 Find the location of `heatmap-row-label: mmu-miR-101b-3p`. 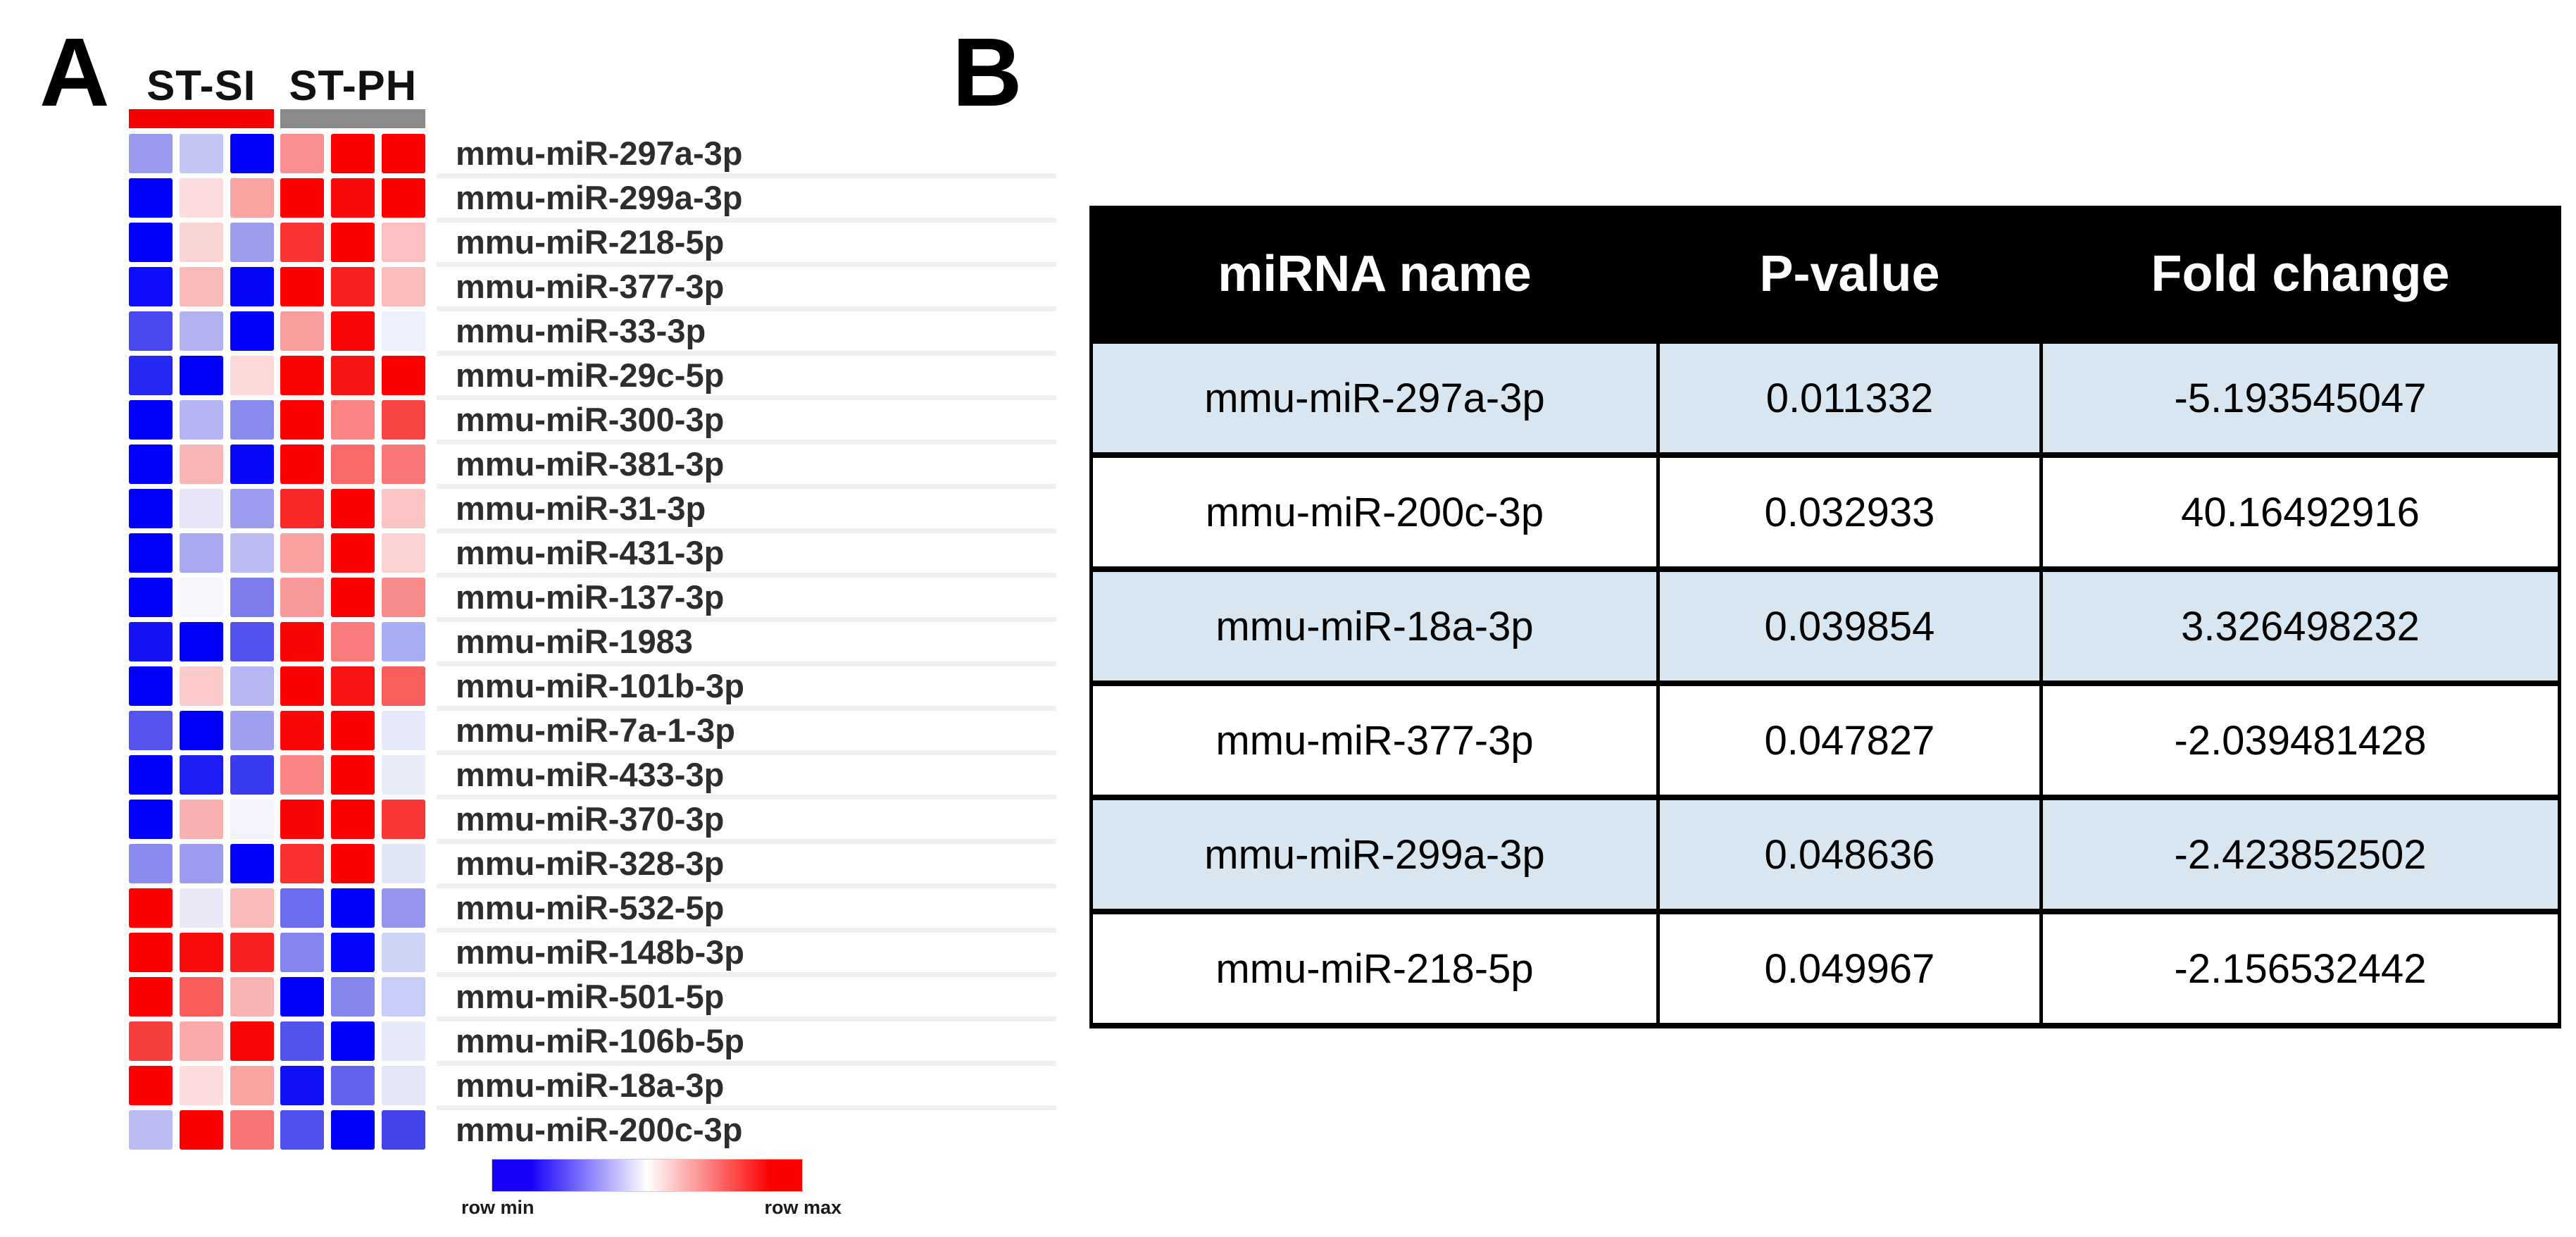

heatmap-row-label: mmu-miR-101b-3p is located at coordinates (600, 685).